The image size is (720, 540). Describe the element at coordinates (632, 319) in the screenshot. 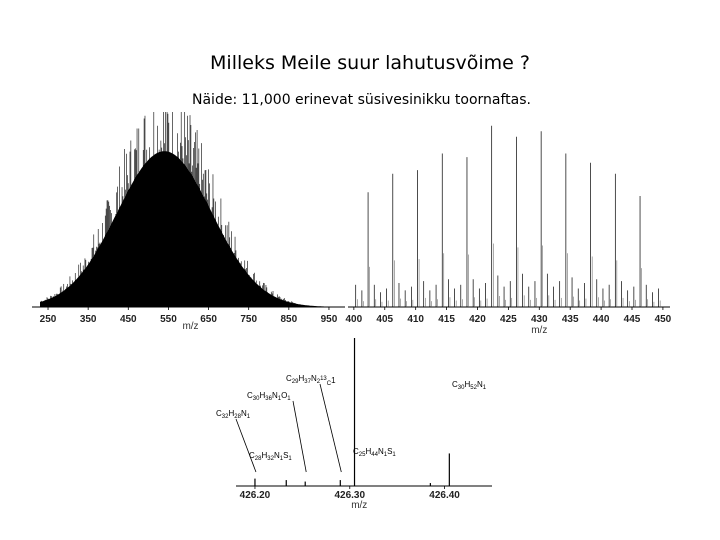

I see `x-tick-label: 445` at that location.